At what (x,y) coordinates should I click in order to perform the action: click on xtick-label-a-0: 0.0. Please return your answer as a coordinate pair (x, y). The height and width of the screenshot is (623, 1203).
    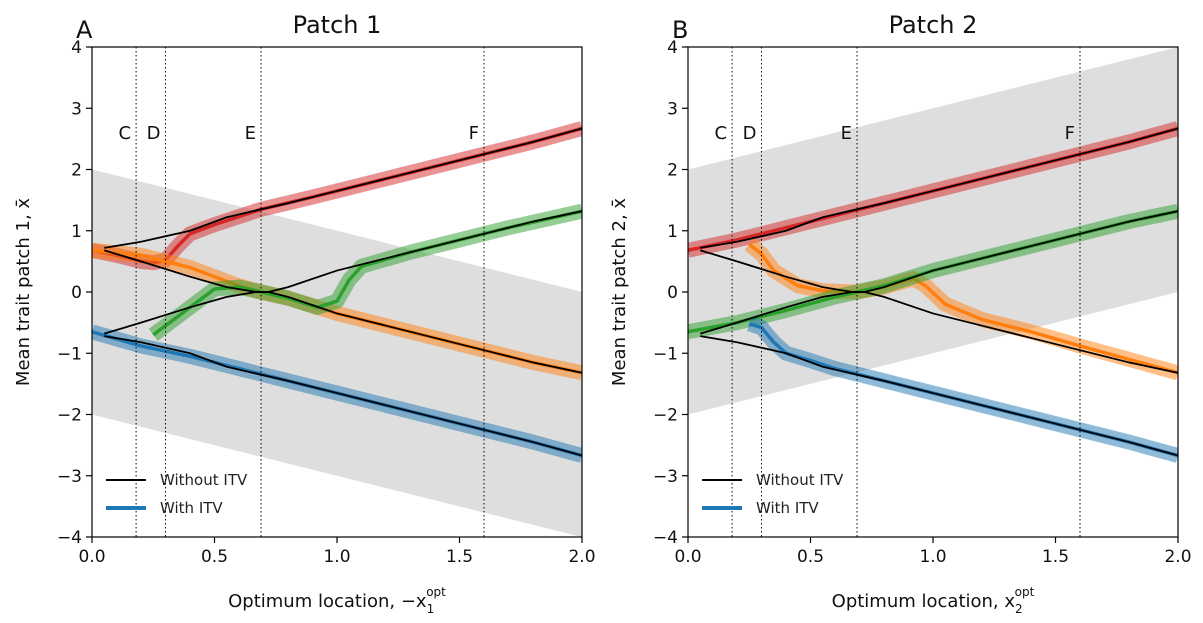
    Looking at the image, I should click on (91, 557).